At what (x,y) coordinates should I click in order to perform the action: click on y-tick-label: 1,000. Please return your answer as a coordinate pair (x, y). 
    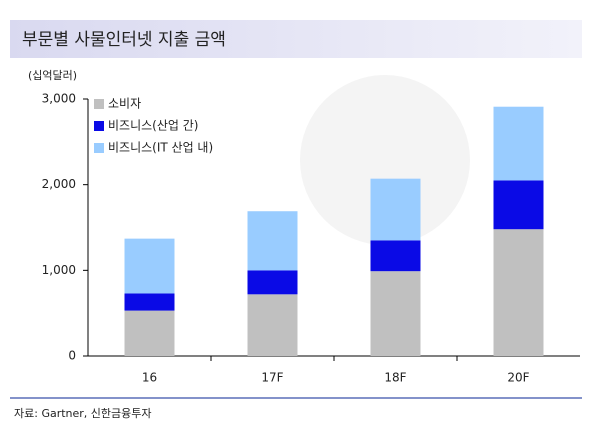
    Looking at the image, I should click on (59, 270).